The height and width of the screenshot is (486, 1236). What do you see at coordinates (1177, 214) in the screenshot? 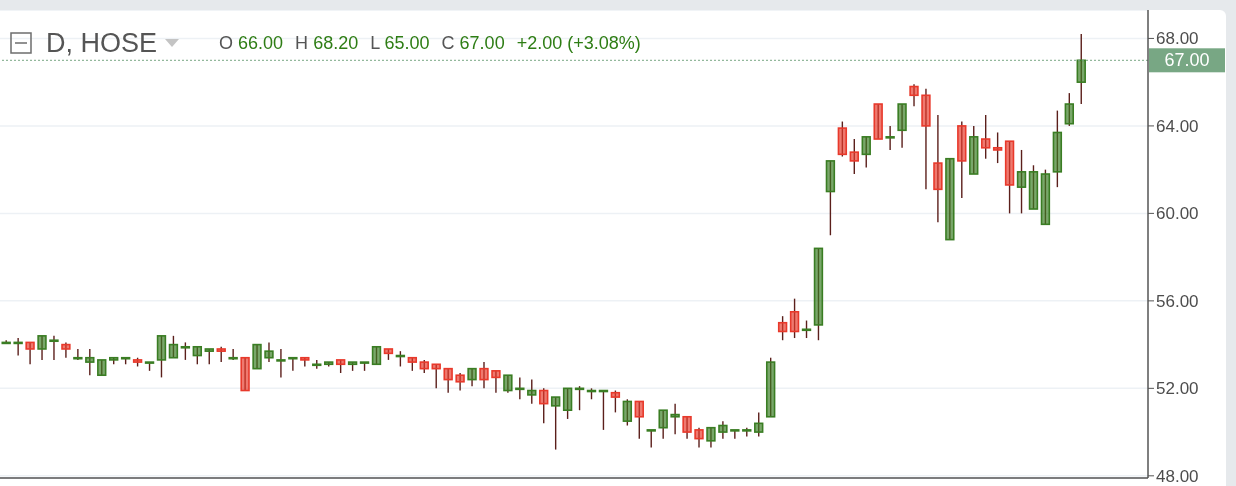
I see `y-tick-label: 60.00` at bounding box center [1177, 214].